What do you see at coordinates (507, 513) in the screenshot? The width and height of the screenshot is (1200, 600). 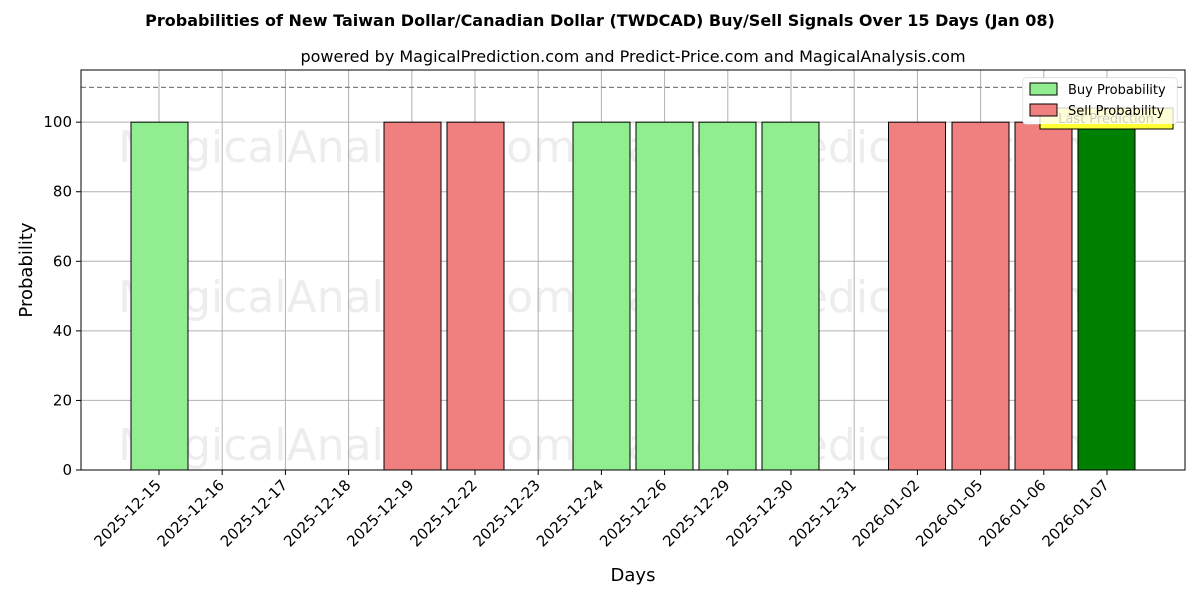 I see `x-tick-label: 2025-12-23` at bounding box center [507, 513].